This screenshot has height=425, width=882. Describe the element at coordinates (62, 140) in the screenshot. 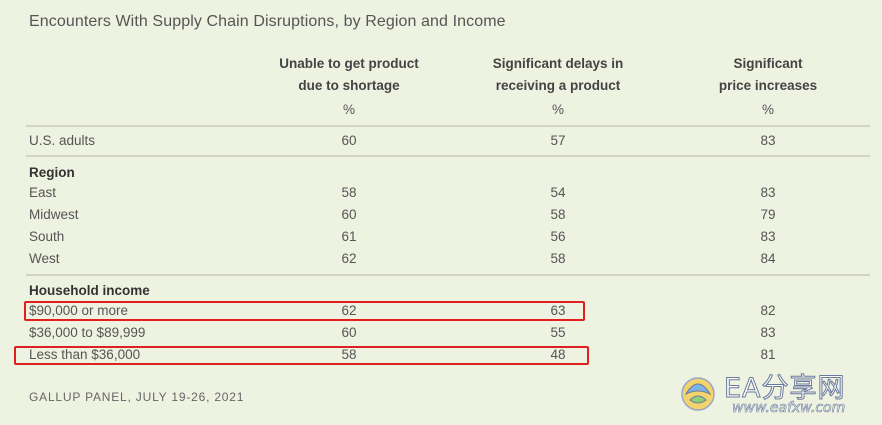

I see `row-label: U.S. adults` at that location.